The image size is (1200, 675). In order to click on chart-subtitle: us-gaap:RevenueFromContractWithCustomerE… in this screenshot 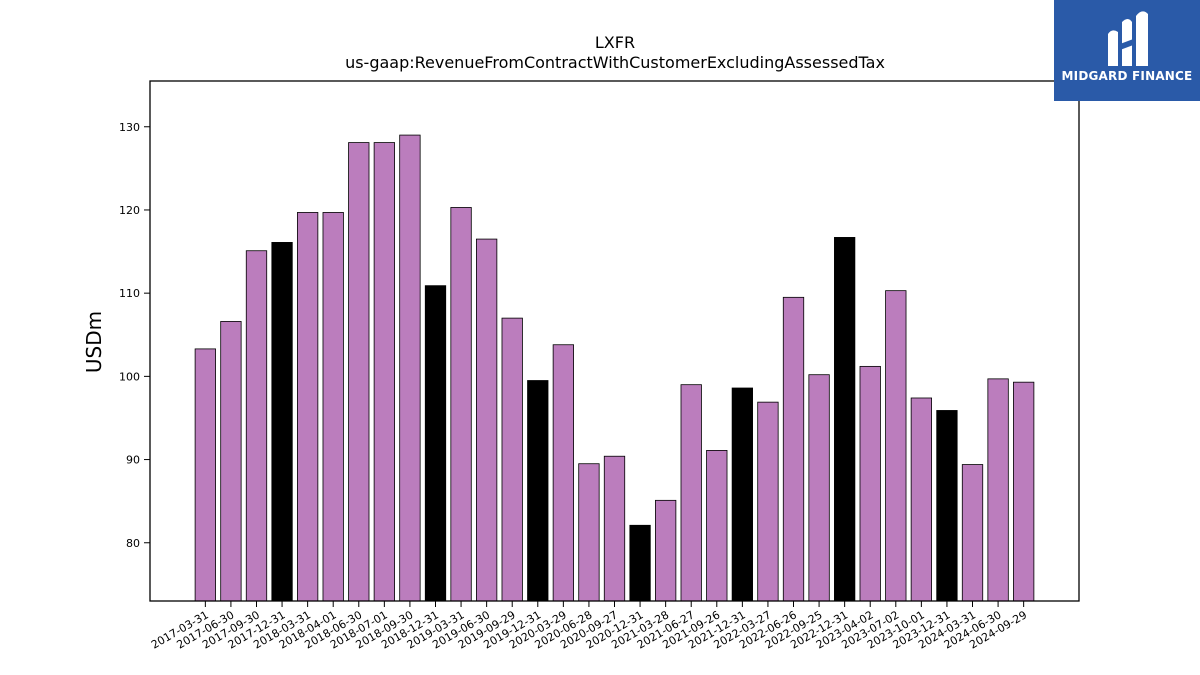, I will do `click(615, 62)`.